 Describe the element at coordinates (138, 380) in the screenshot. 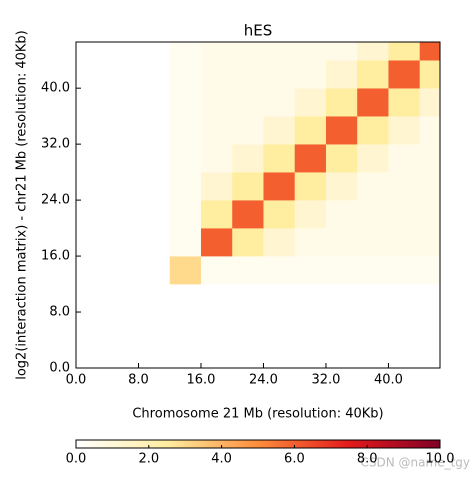

I see `x-tick-label: 8.0` at that location.